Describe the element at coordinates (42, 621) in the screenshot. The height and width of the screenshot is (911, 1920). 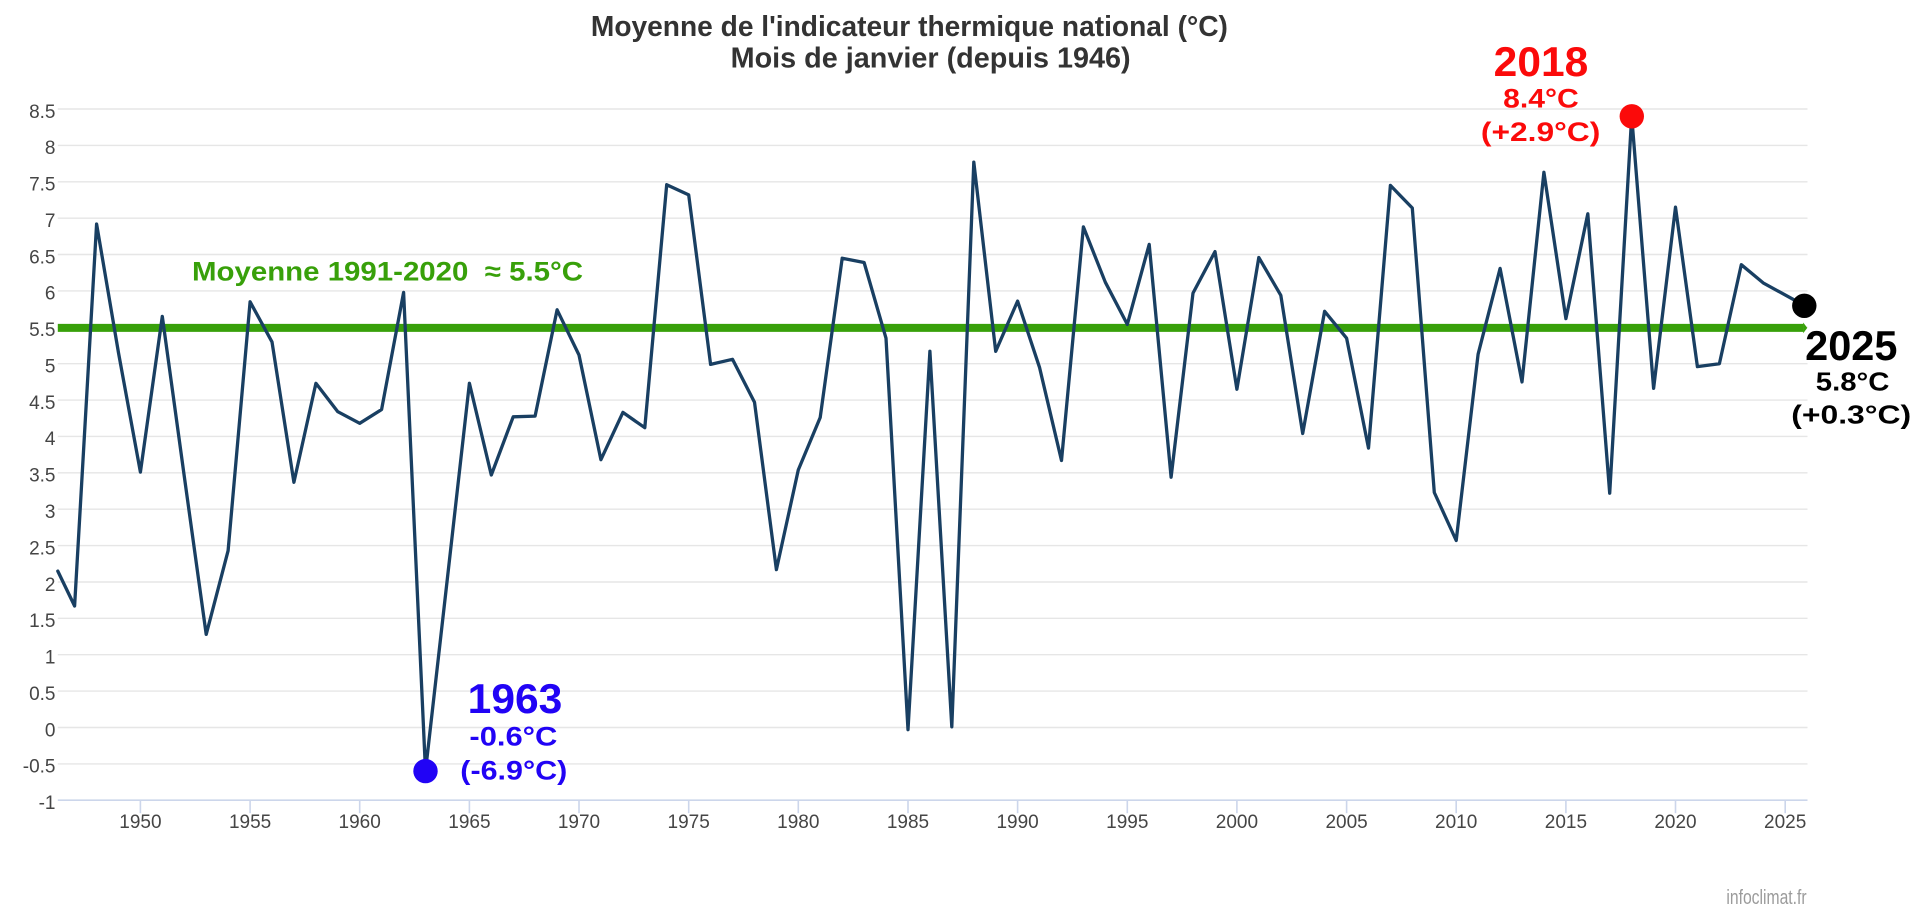
I see `svg-text: 1.5` at that location.